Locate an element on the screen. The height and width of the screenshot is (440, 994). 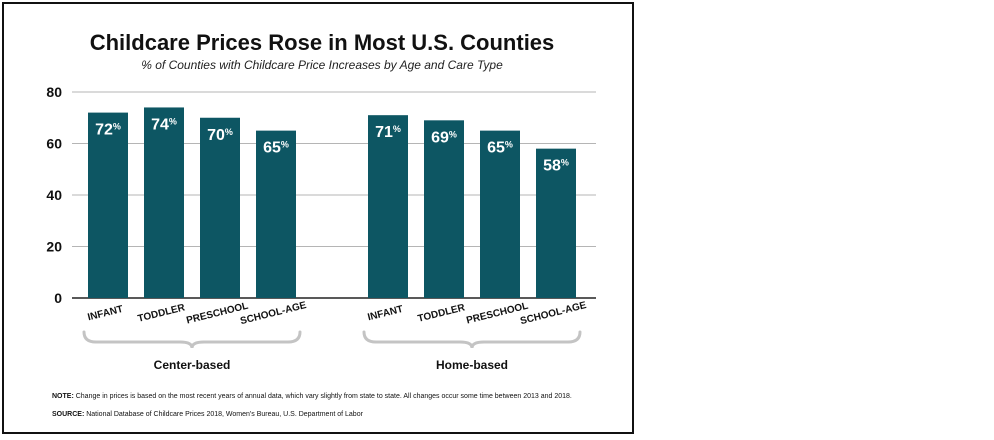
group-braces: Center-based Home-based is located at coordinates (332, 351).